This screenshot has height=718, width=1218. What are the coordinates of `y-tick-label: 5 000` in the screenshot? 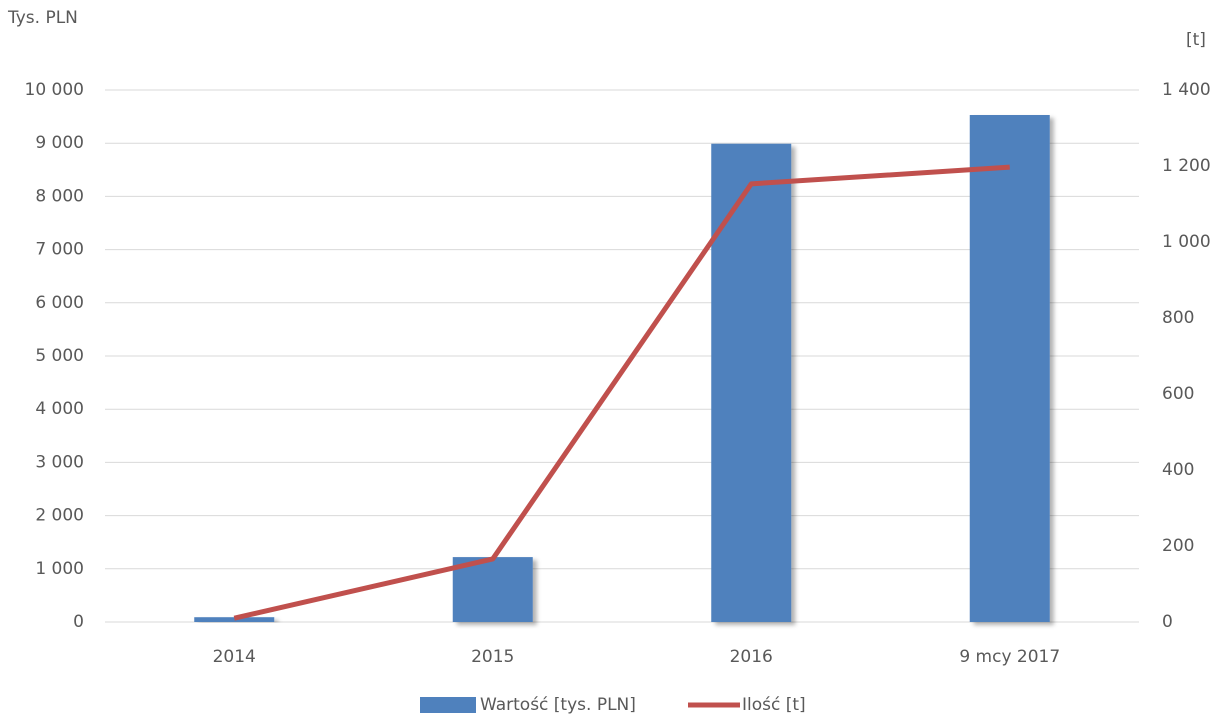 It's located at (59, 356).